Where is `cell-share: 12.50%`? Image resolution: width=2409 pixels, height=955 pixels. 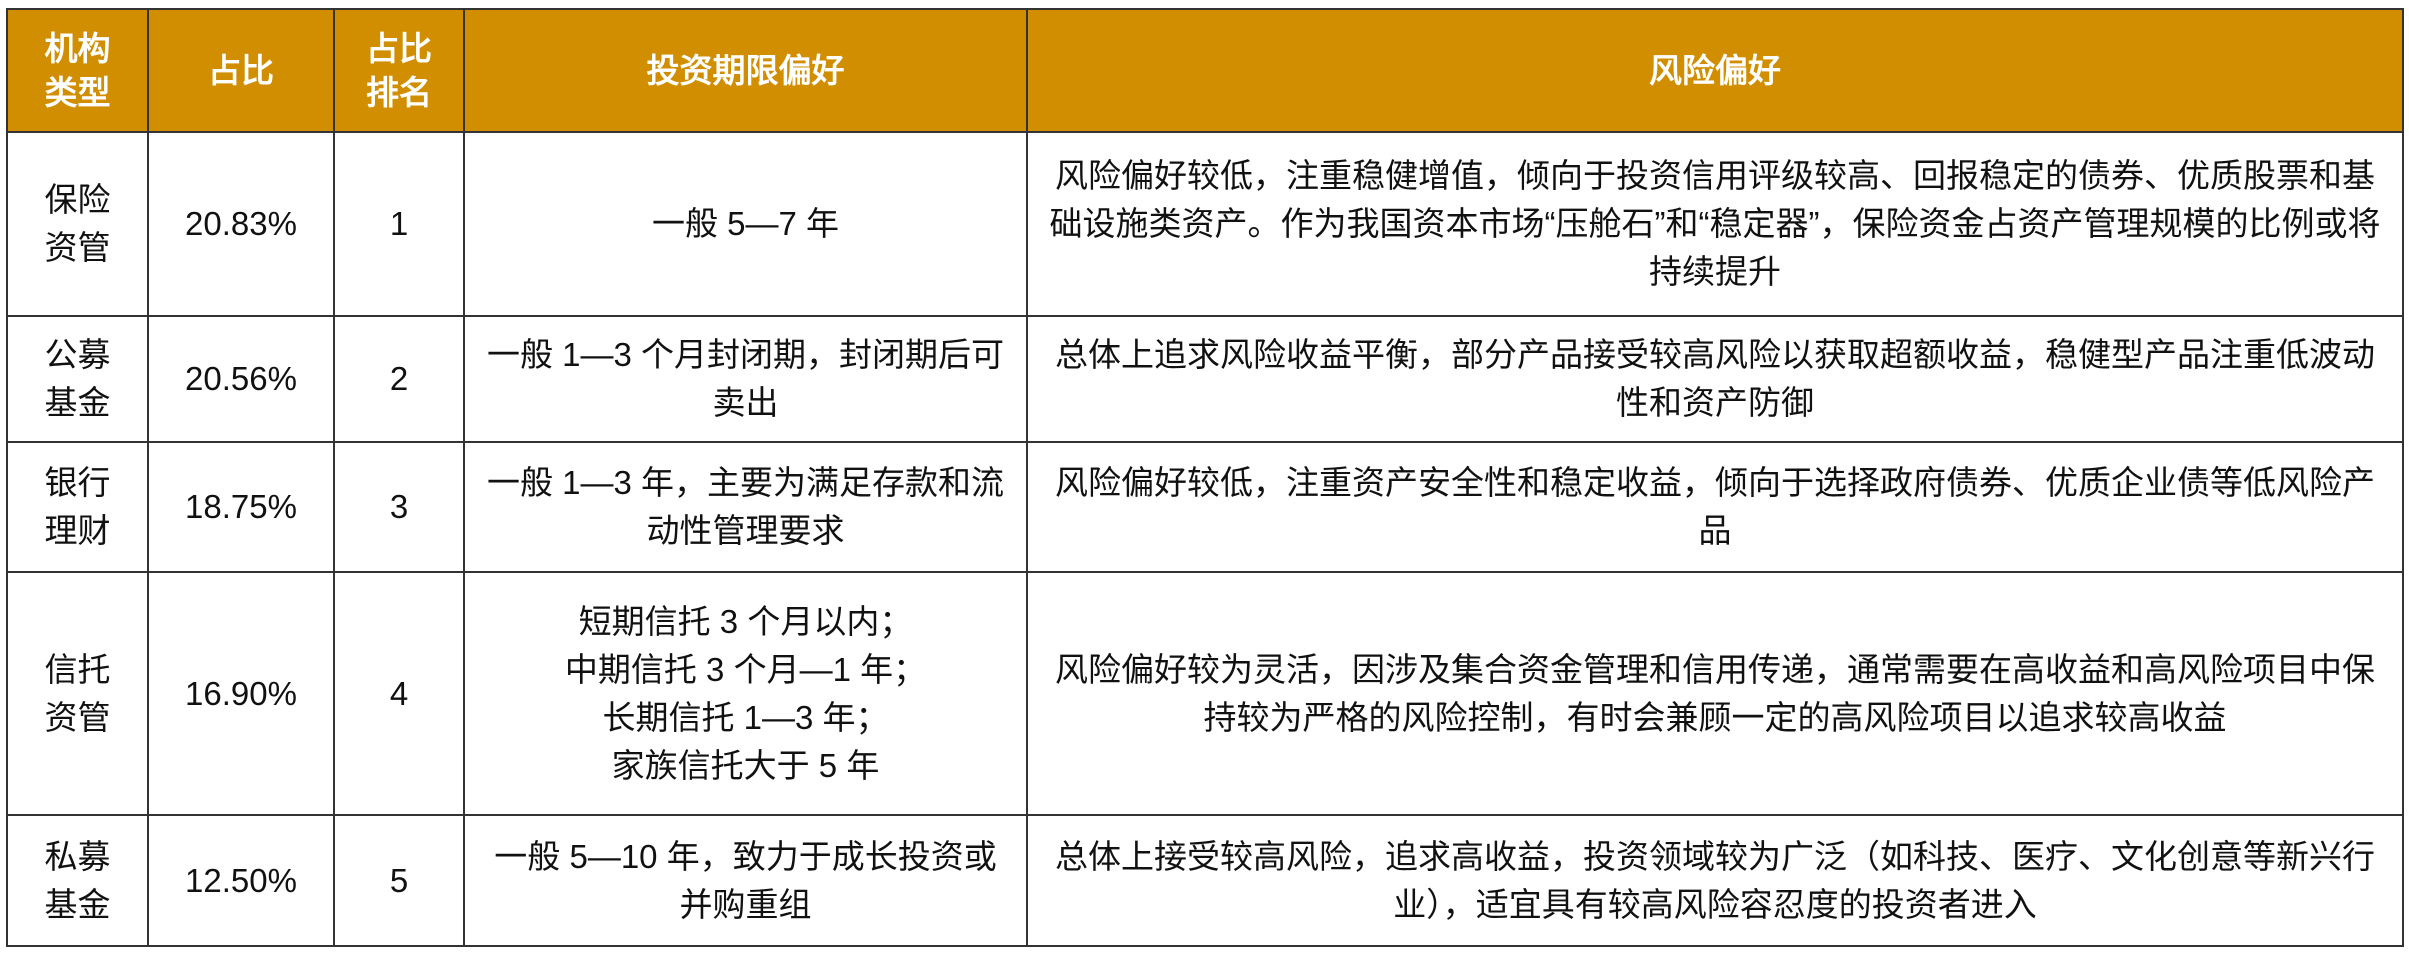 cell-share: 12.50% is located at coordinates (241, 880).